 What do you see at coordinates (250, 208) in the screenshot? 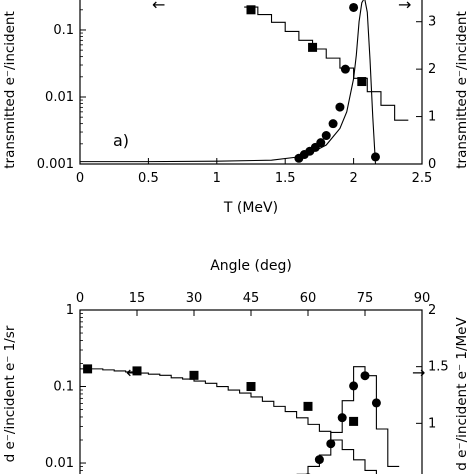
I see `panel-a-x-axis-label: T (MeV)` at bounding box center [250, 208].